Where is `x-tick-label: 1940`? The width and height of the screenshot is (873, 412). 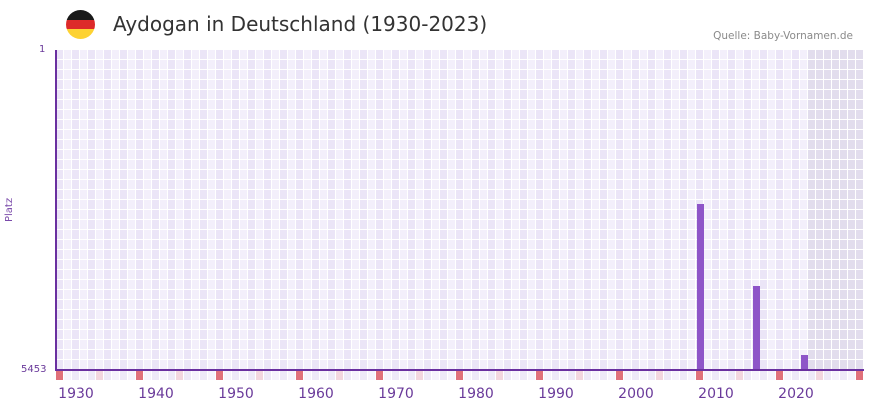
x-tick-label: 1940 is located at coordinates (156, 394).